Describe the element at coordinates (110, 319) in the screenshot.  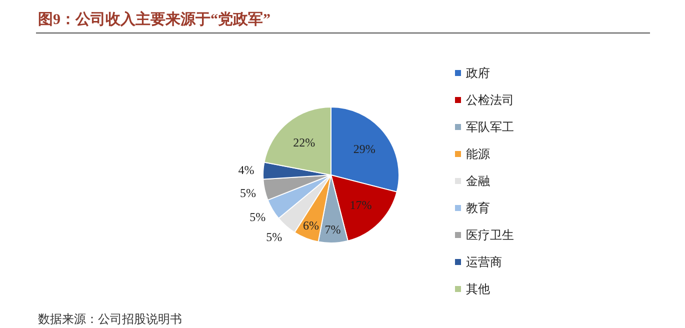
I see `source-note: 数据来源：公司招股说明书` at that location.